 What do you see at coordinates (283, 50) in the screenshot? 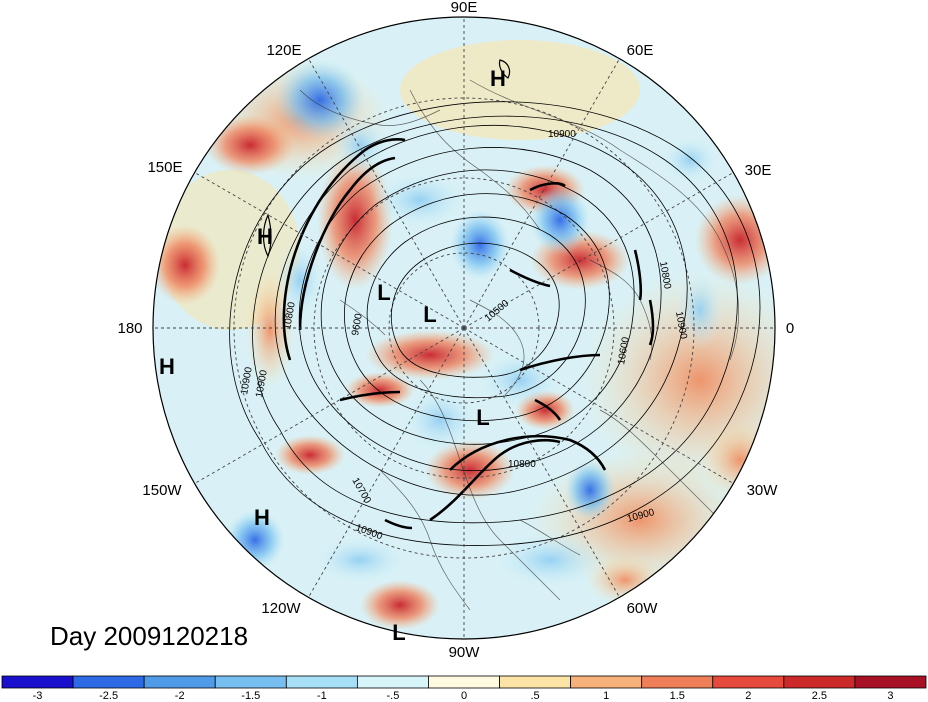
I see `lon-label-120e: 120E` at bounding box center [283, 50].